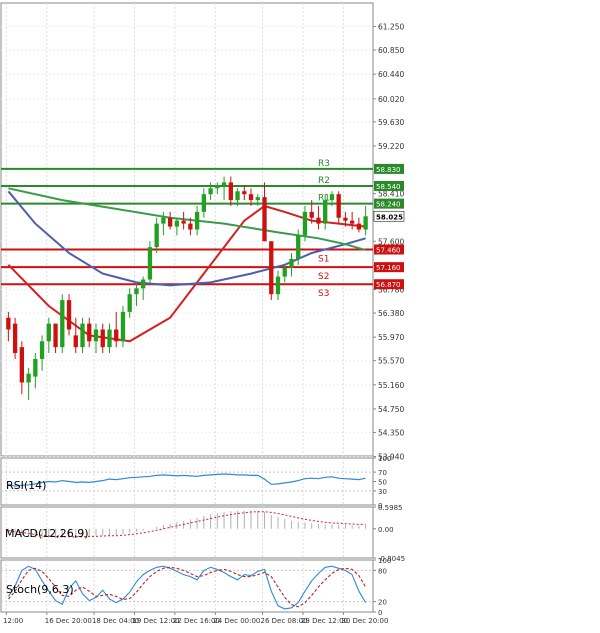 The image size is (600, 633). What do you see at coordinates (186, 238) in the screenshot?
I see `moving-average-line` at bounding box center [186, 238].